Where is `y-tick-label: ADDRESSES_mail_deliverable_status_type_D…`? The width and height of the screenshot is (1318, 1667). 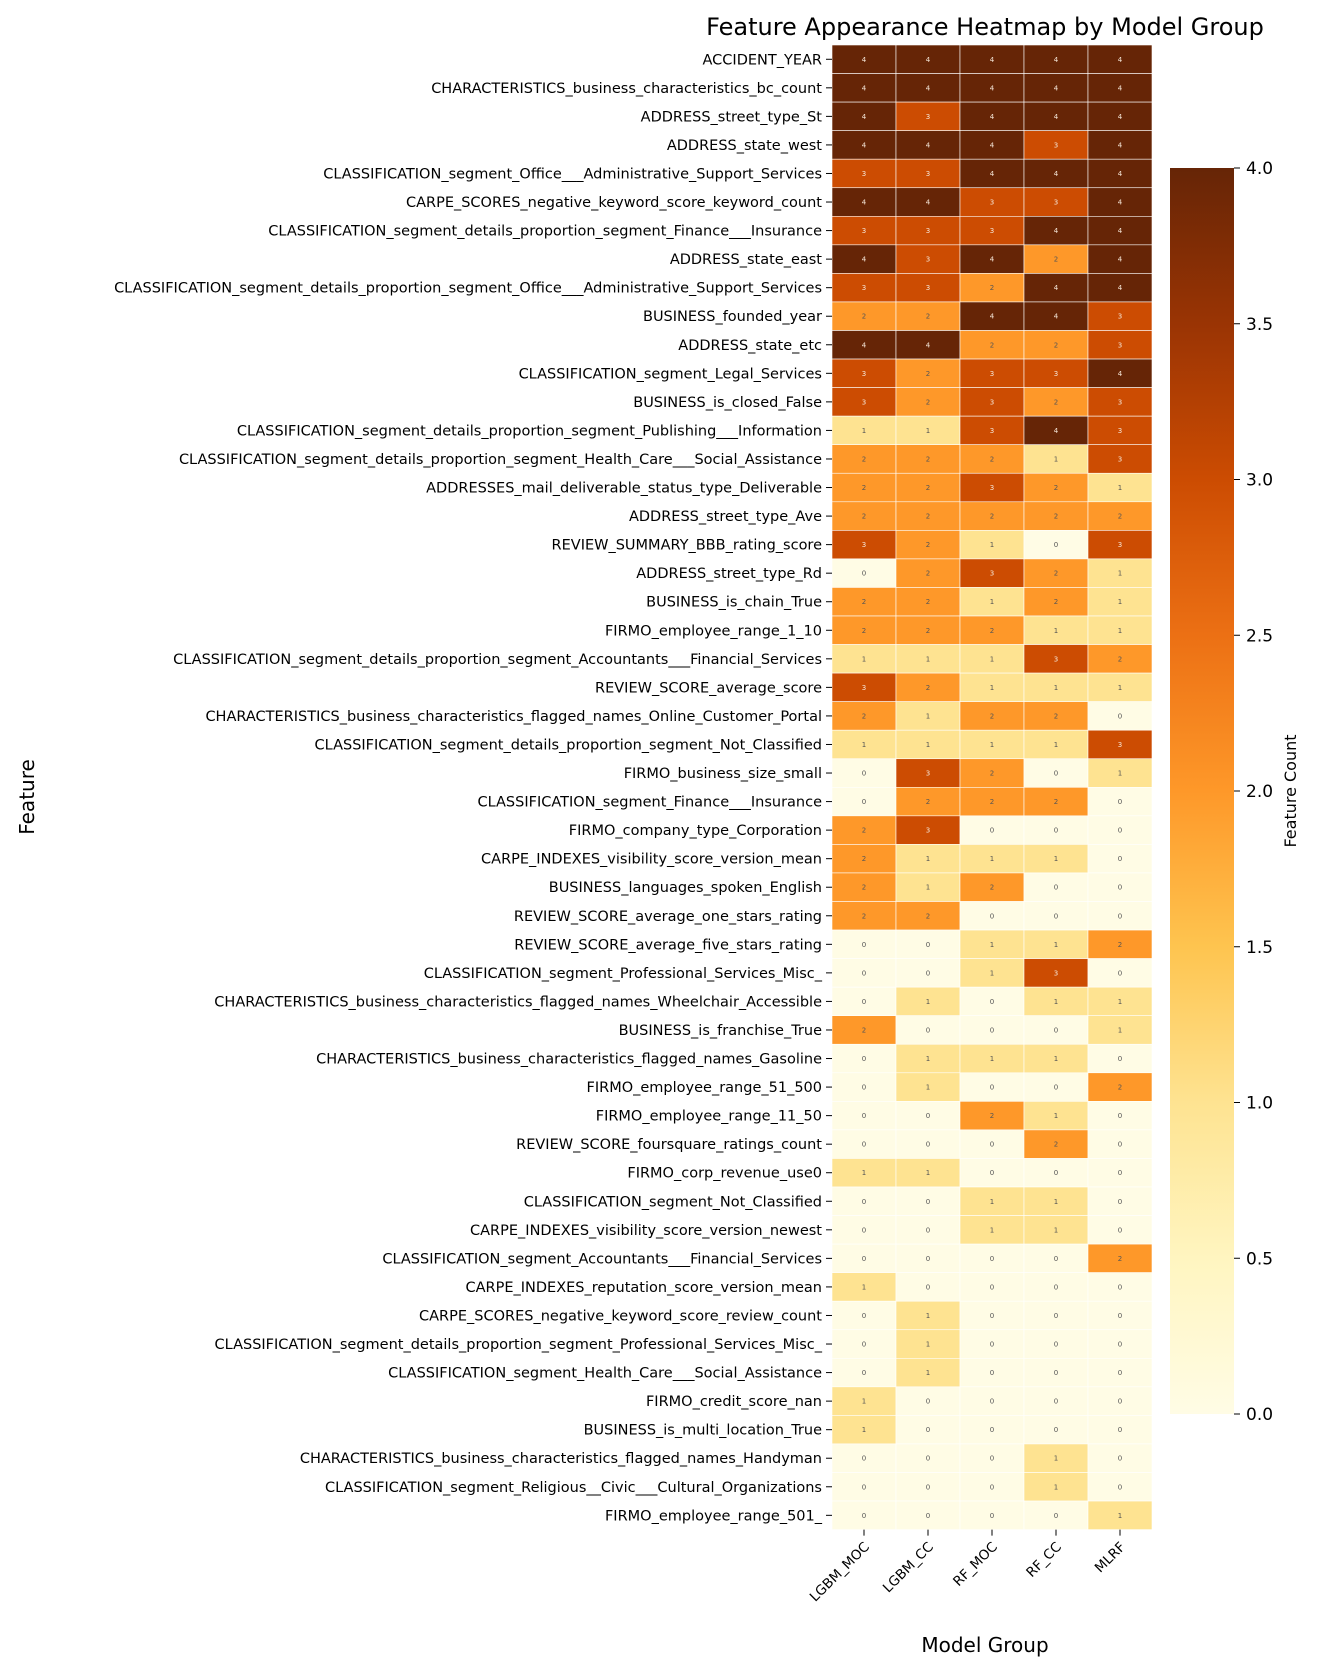 y-tick-label: ADDRESSES_mail_deliverable_status_type_D… is located at coordinates (624, 489).